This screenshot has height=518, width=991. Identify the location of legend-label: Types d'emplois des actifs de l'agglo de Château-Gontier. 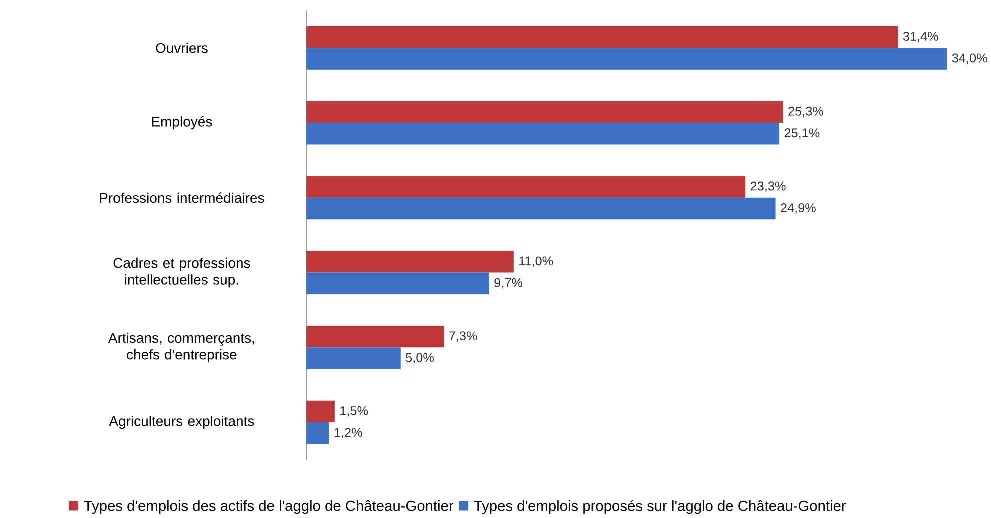
(269, 507).